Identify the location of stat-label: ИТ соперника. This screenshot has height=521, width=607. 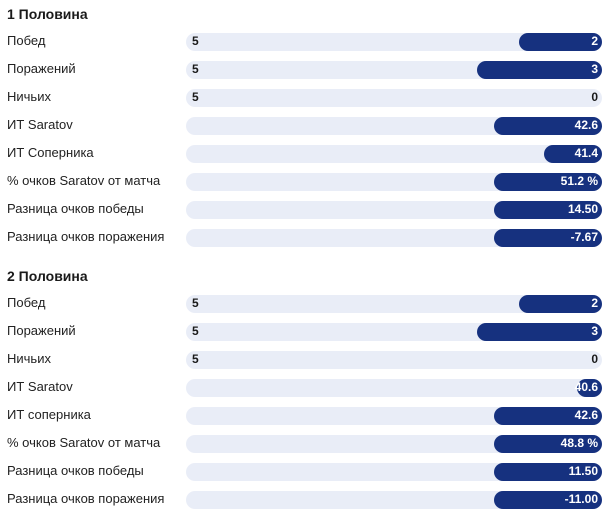
(49, 414).